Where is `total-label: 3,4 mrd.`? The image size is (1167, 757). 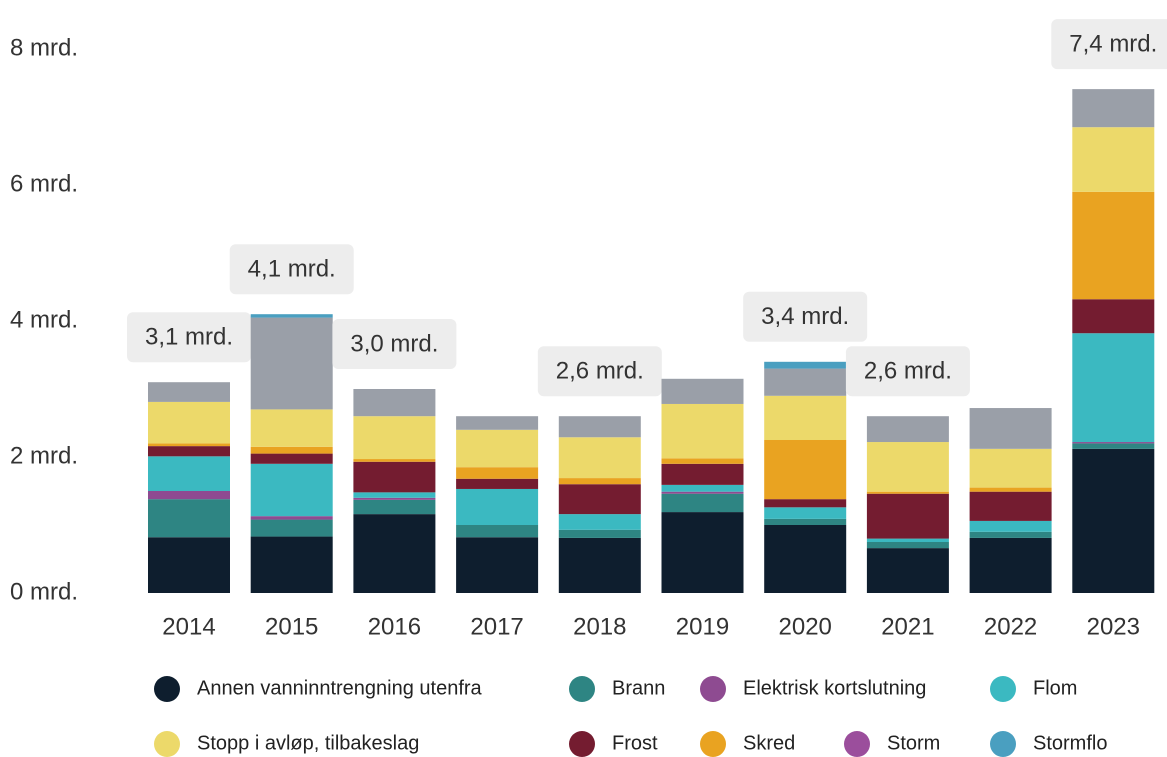 total-label: 3,4 mrd. is located at coordinates (805, 316).